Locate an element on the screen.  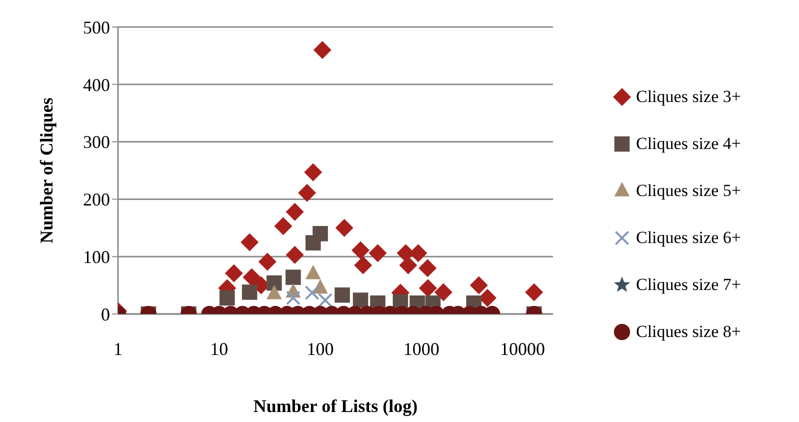
legend-label: Cliques size 8+ is located at coordinates (688, 332).